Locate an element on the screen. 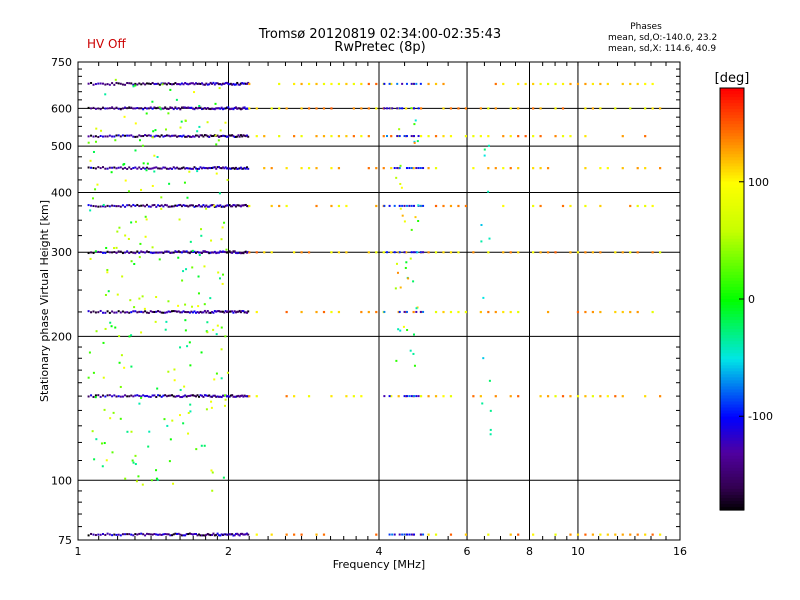  y-axis-label: Stationary phase Virtual Height [km] is located at coordinates (44, 301).